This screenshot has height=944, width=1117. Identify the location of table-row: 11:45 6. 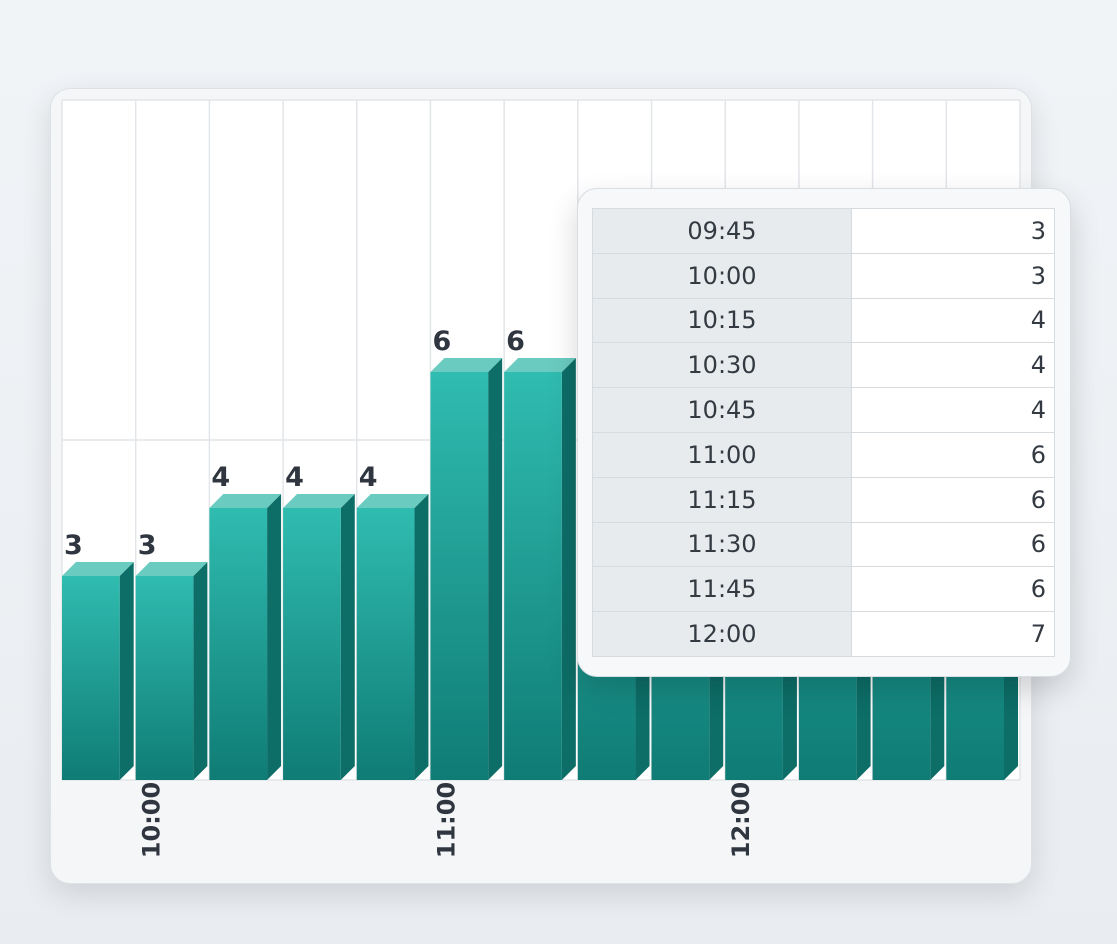
(823, 589).